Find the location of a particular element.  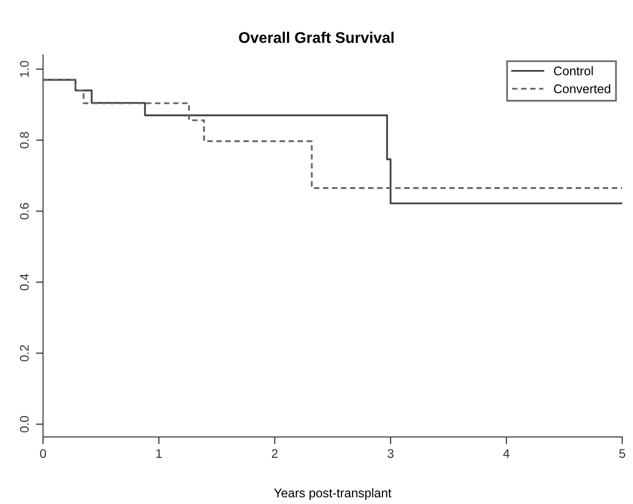

x-tick-label: 5 is located at coordinates (622, 453).